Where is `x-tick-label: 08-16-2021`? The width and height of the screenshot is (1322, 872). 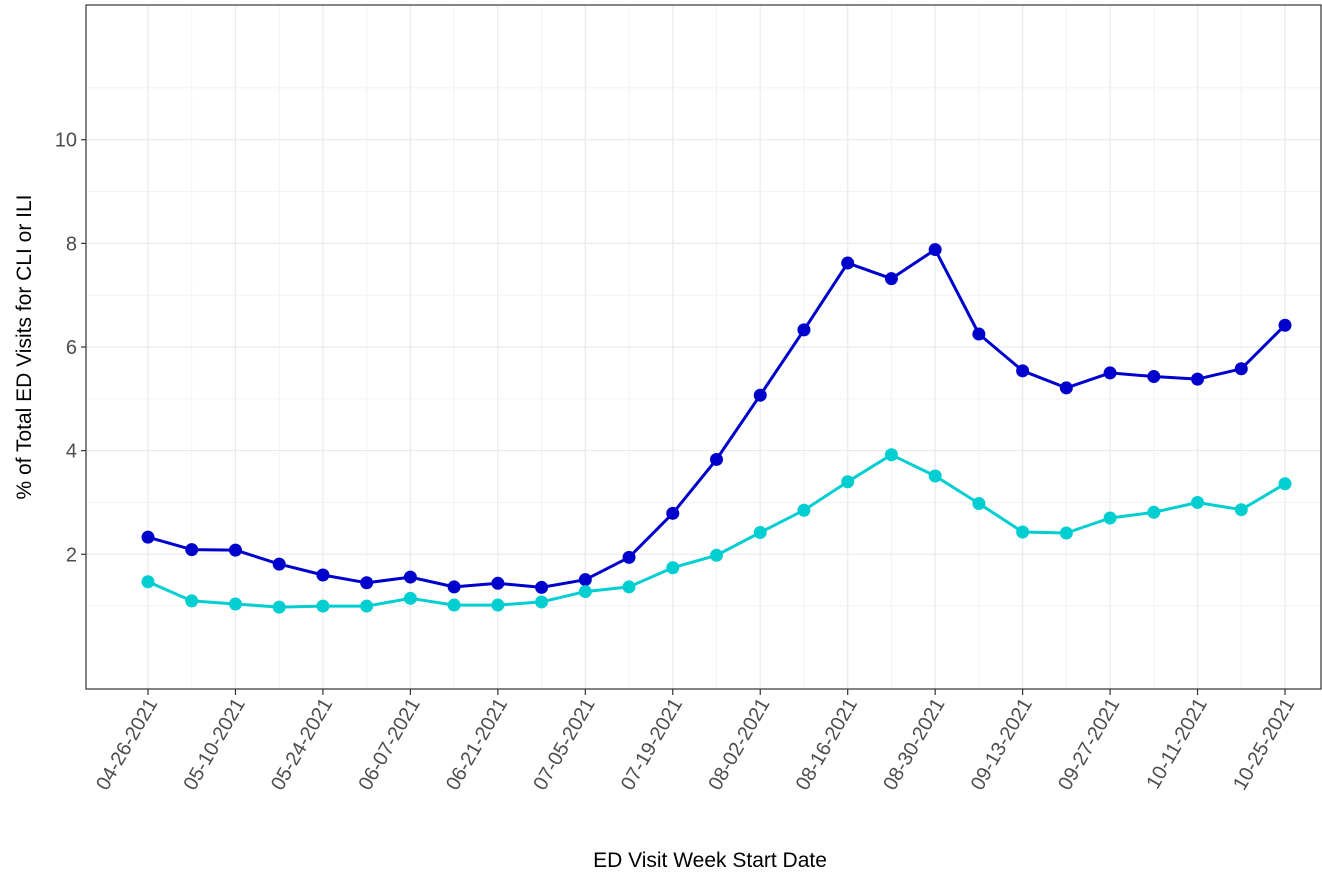
x-tick-label: 08-16-2021 is located at coordinates (827, 745).